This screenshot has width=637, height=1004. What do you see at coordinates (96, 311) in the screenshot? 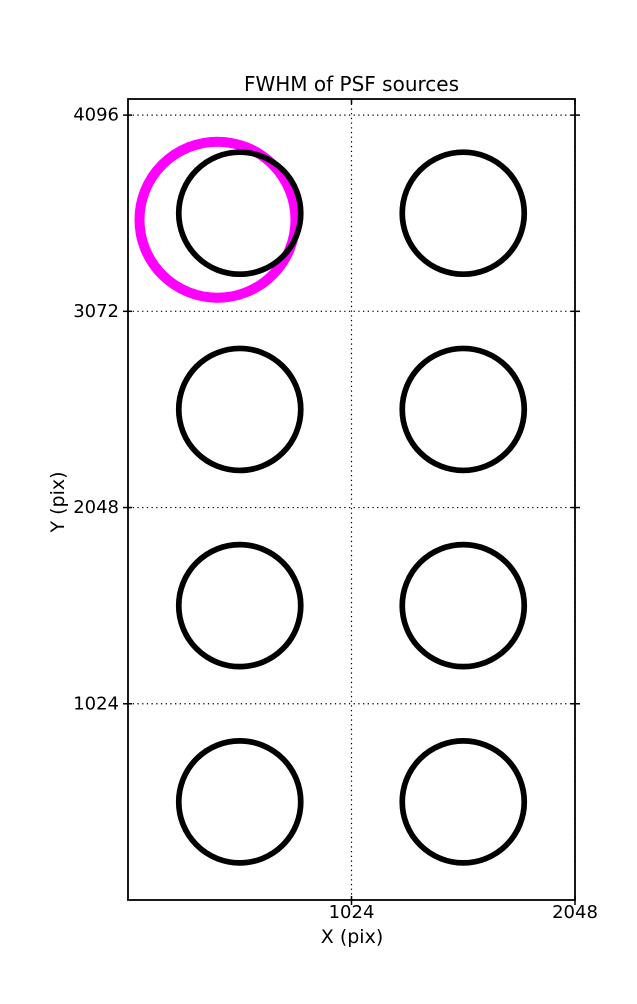
I see `y-tick-label-3072: 3072` at bounding box center [96, 311].